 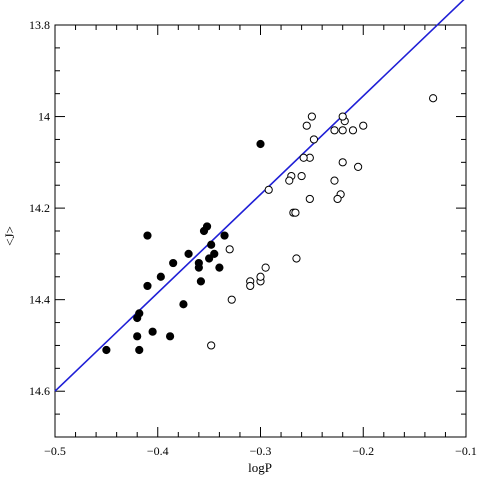 I want to click on x-axis-label: logP, so click(x=260, y=467).